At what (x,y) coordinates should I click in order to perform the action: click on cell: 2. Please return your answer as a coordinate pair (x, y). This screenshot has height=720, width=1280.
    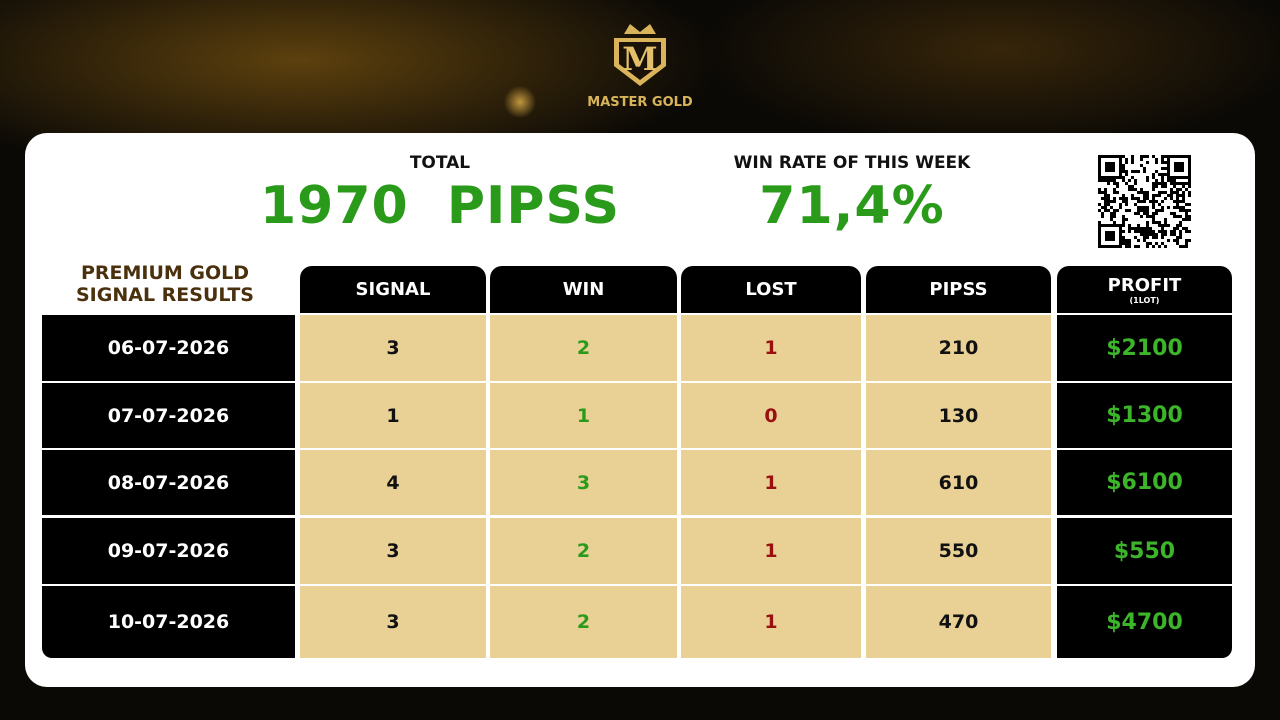
    Looking at the image, I should click on (583, 348).